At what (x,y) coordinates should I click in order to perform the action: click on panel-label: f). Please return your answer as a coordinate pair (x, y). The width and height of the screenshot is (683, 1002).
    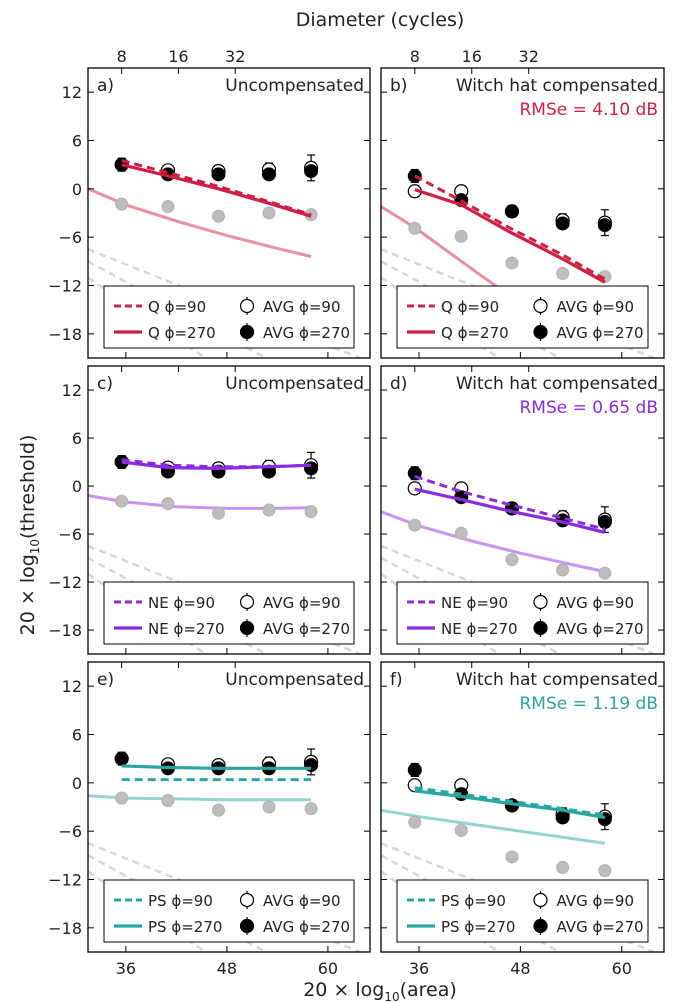
    Looking at the image, I should click on (396, 680).